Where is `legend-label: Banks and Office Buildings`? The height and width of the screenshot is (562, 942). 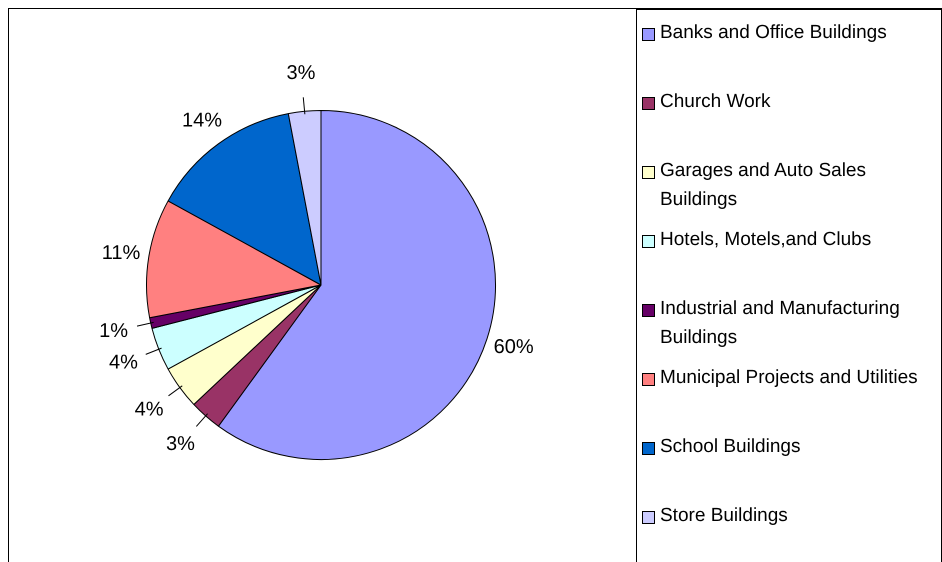
legend-label: Banks and Office Buildings is located at coordinates (774, 33).